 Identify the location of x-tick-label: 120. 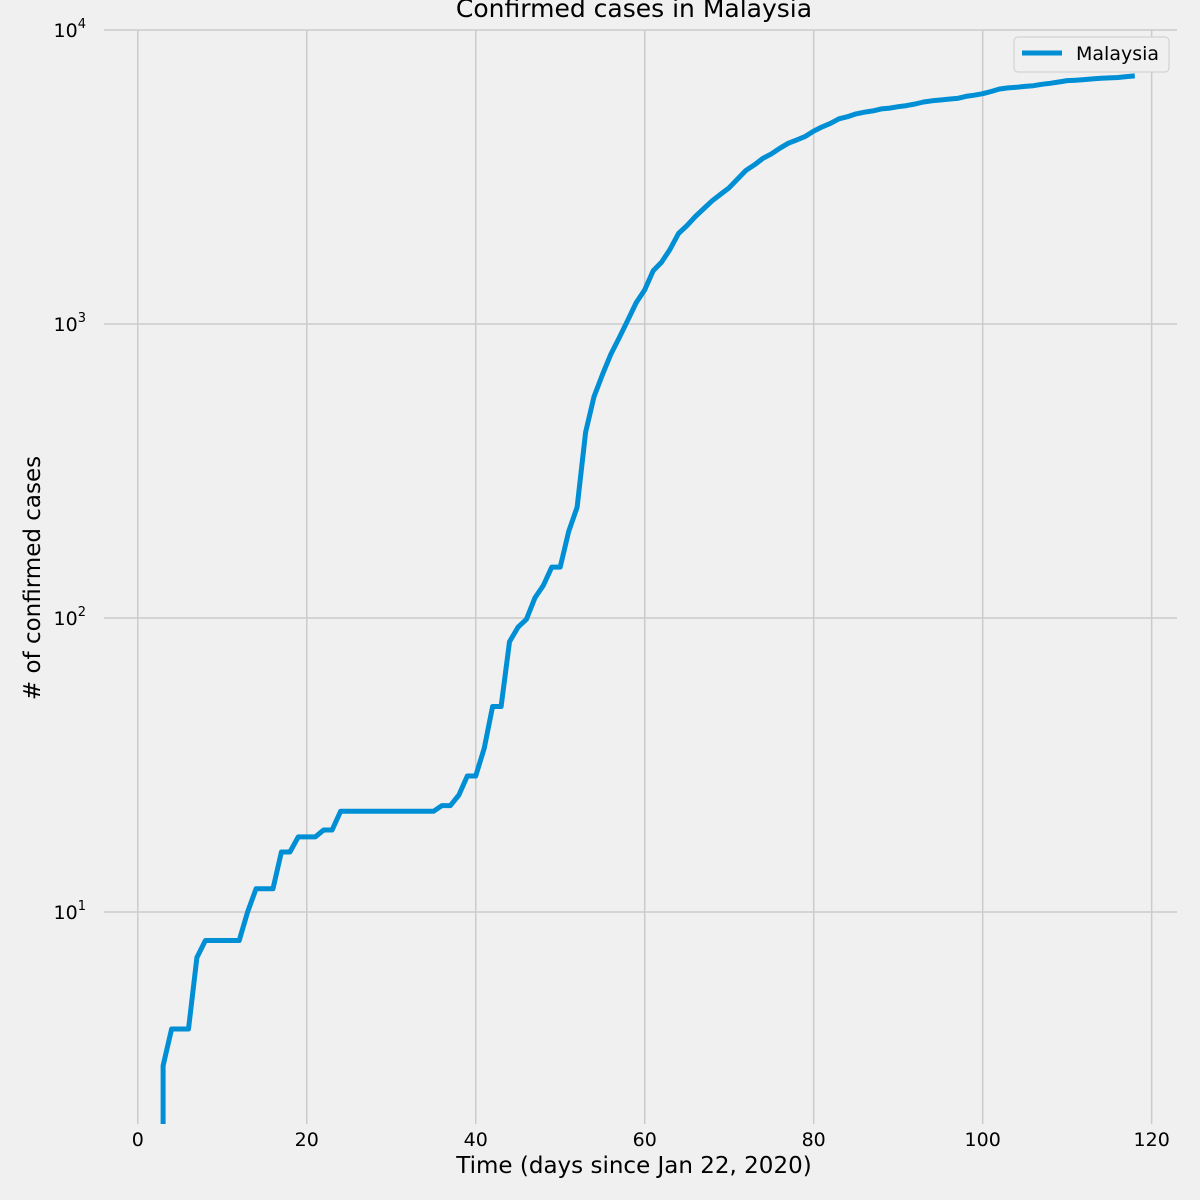
(1152, 1140).